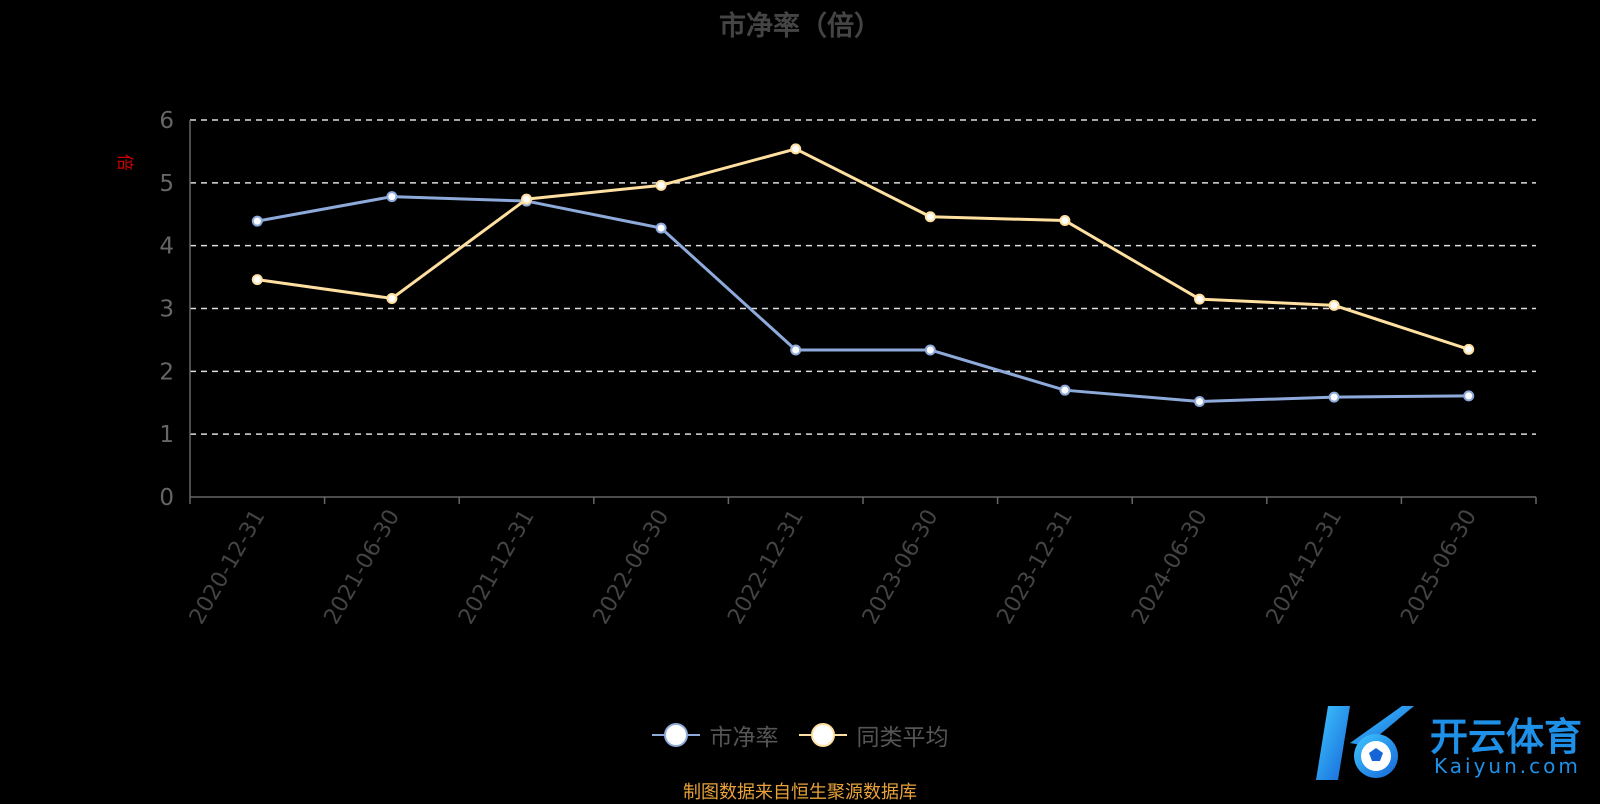 The height and width of the screenshot is (804, 1600). I want to click on x-tick-label-4: 2022-12-31, so click(766, 567).